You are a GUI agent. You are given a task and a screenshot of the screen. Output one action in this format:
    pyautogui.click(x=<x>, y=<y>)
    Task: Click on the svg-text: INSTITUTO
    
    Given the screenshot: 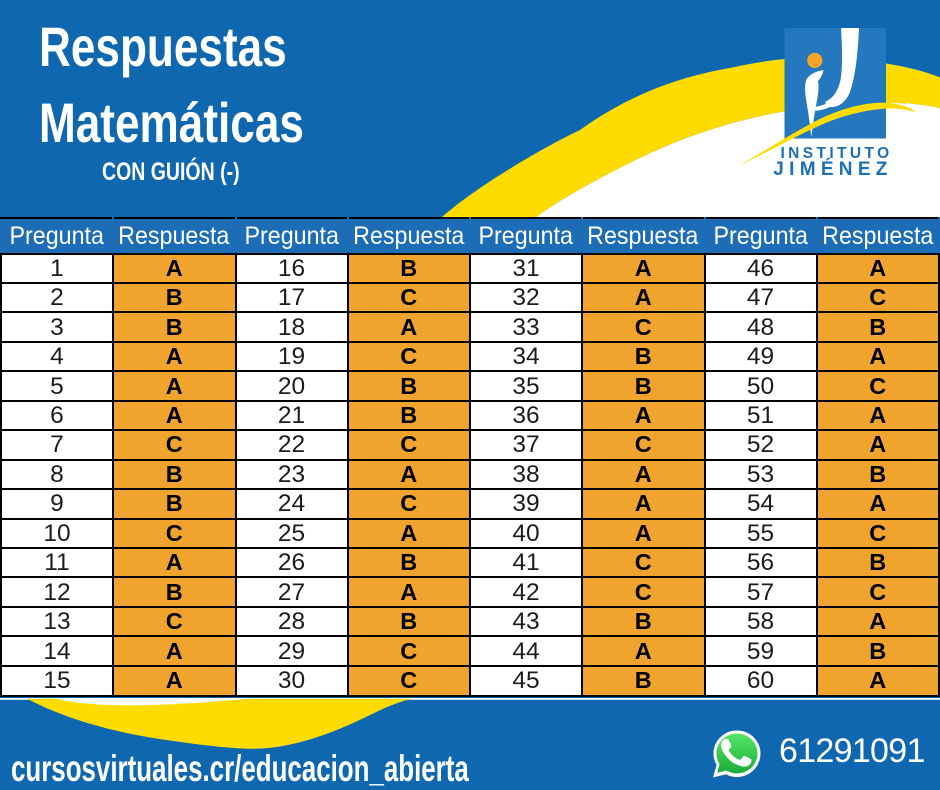 What is the action you would take?
    pyautogui.click(x=836, y=153)
    